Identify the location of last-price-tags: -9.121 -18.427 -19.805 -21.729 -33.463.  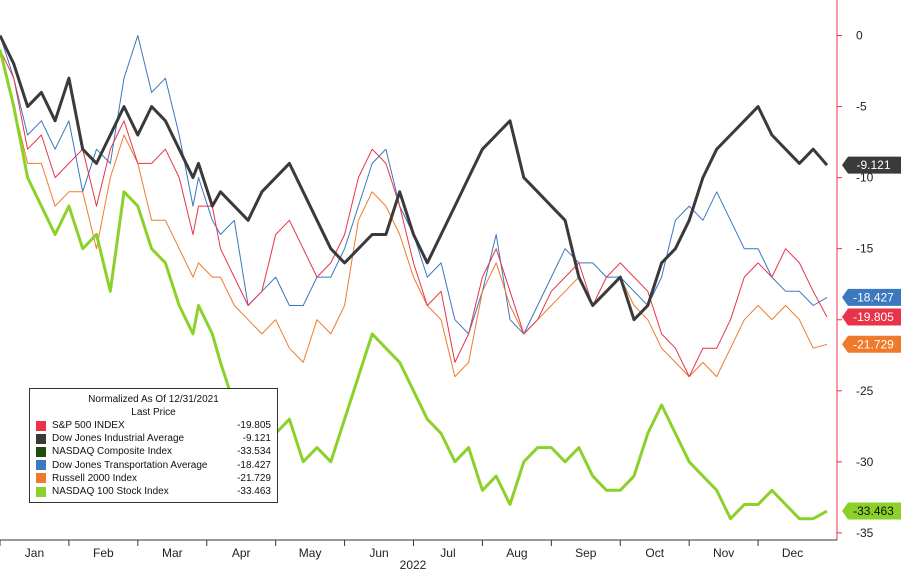
(871, 338).